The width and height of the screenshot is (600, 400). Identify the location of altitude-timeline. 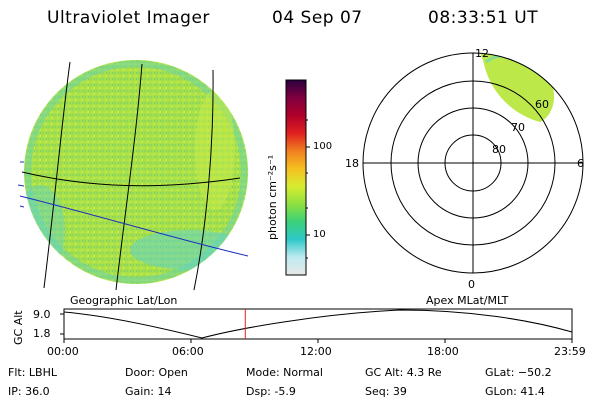
(316, 325).